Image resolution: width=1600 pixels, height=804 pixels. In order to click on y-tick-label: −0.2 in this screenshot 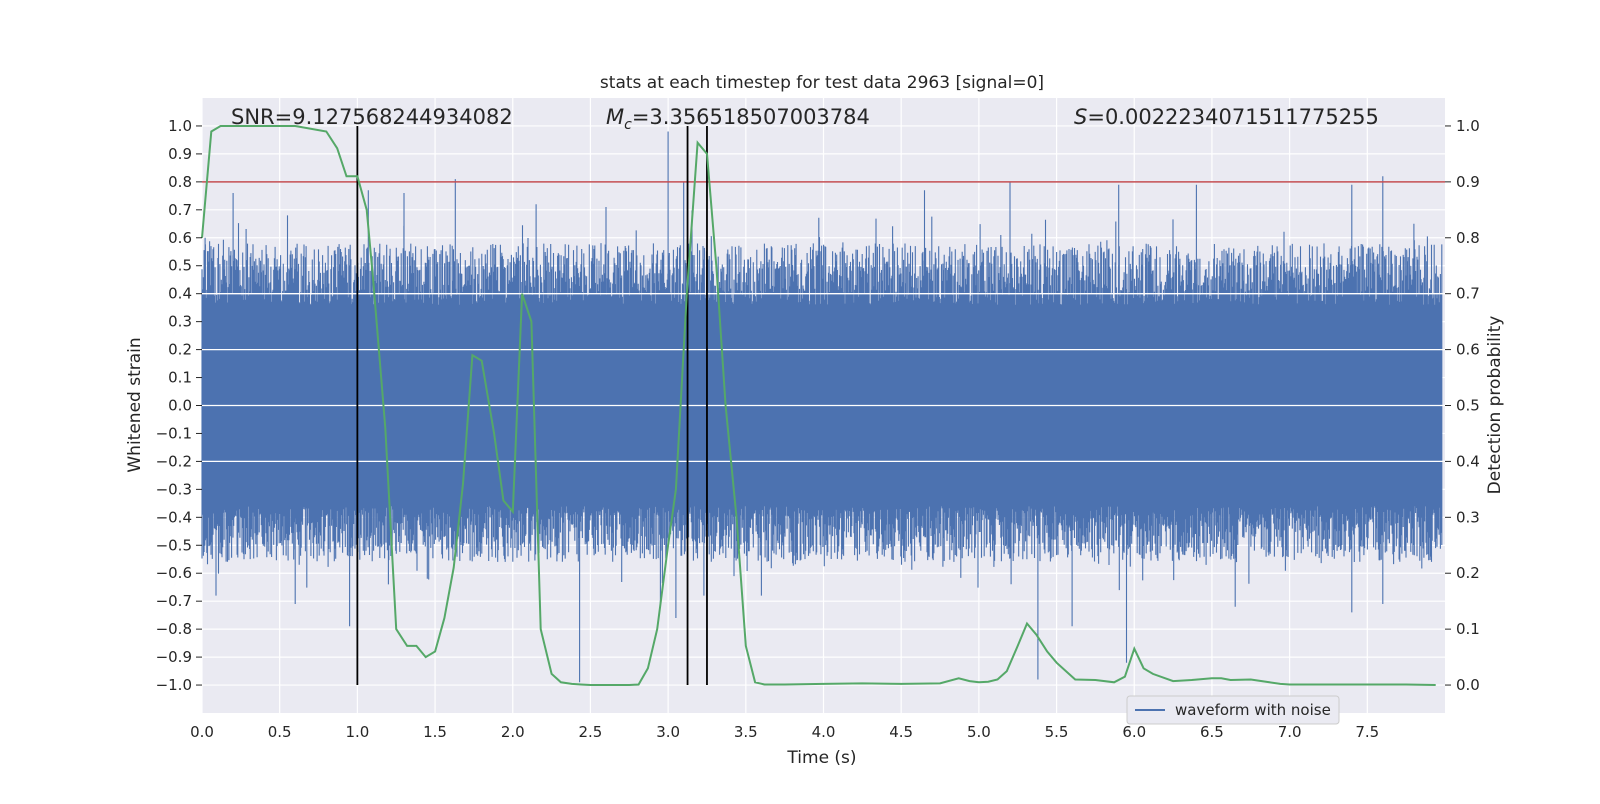, I will do `click(174, 461)`.